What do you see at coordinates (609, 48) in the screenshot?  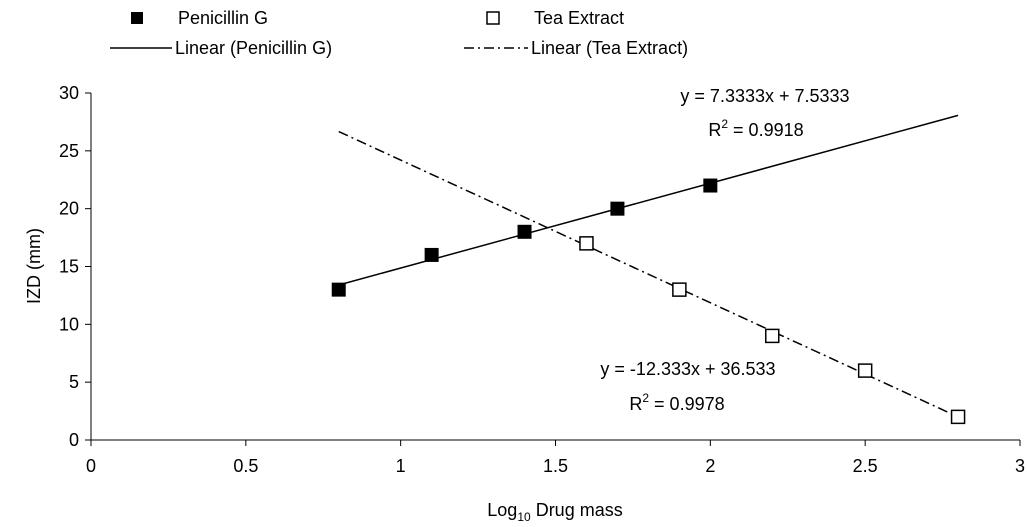 I see `legend-label-linear-tea-extract: Linear (Tea Extract)` at bounding box center [609, 48].